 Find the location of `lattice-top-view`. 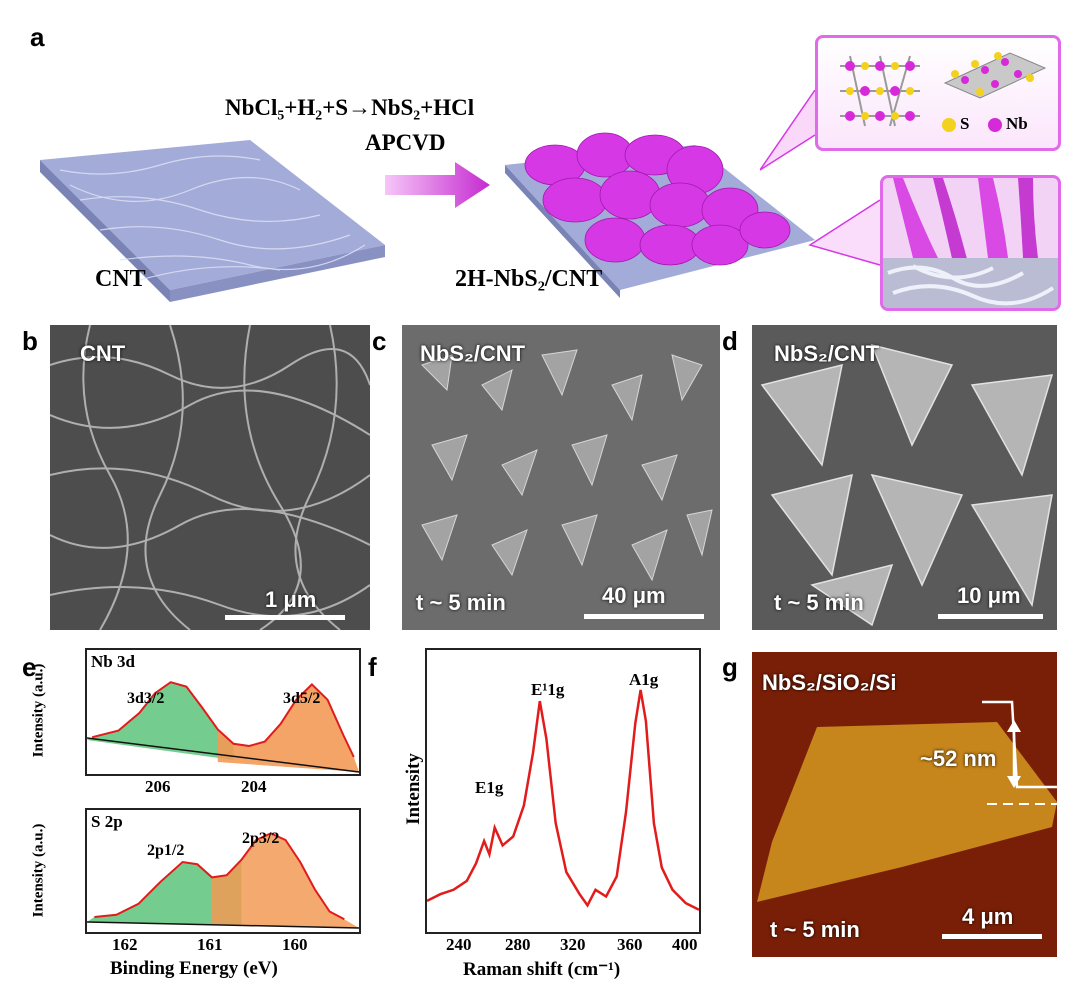

lattice-top-view is located at coordinates (880, 91).